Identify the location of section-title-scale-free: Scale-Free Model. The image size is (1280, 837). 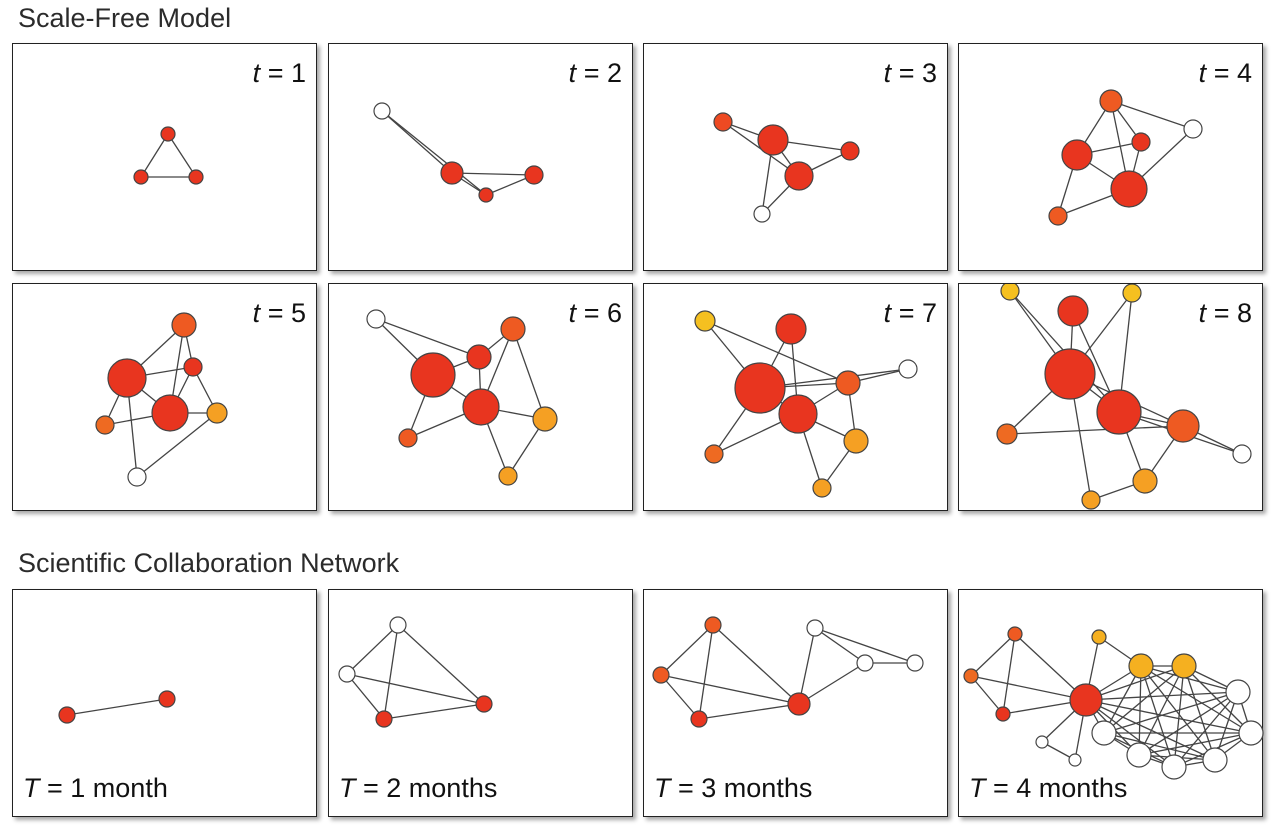
(125, 18).